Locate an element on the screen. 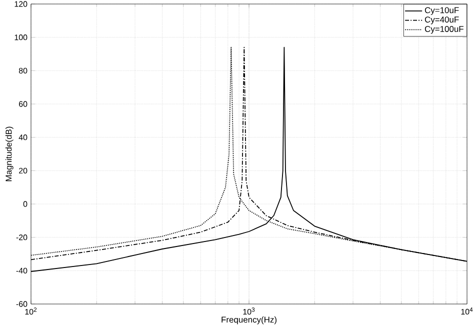 The height and width of the screenshot is (333, 474). legend-label: Cy=40uF is located at coordinates (441, 20).